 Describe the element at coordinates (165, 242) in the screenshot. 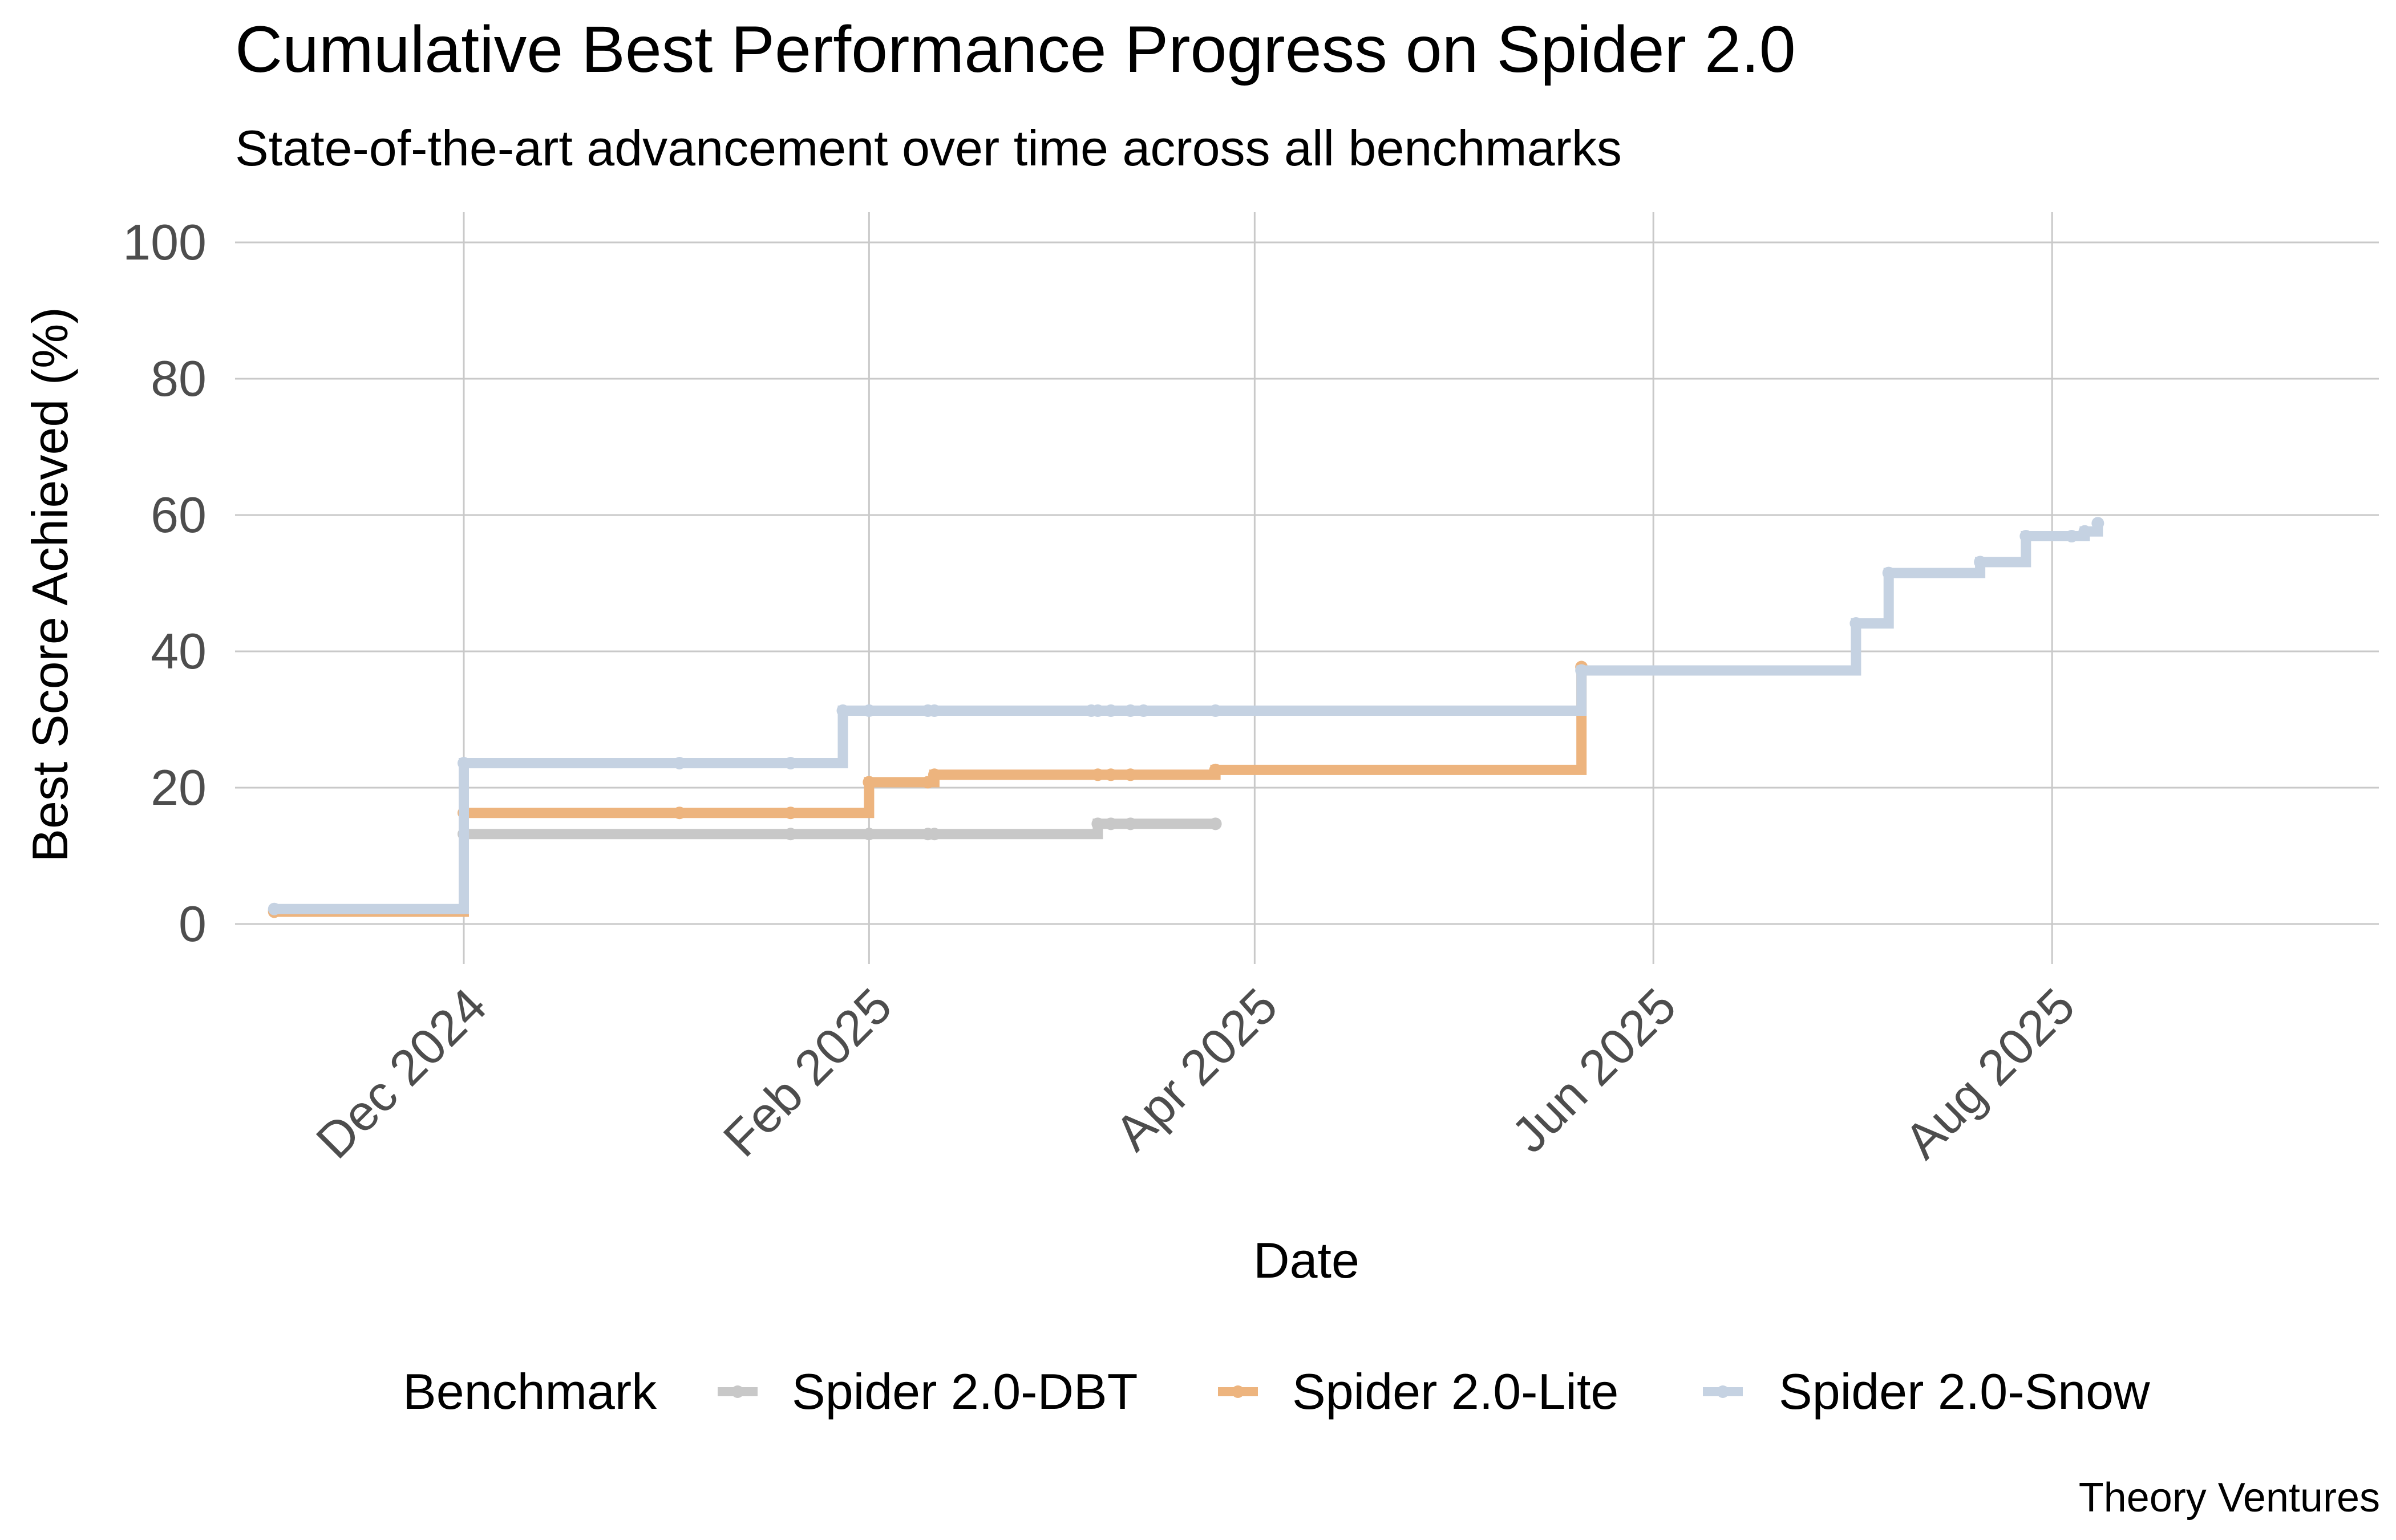

I see `y-tick-label: 100` at that location.